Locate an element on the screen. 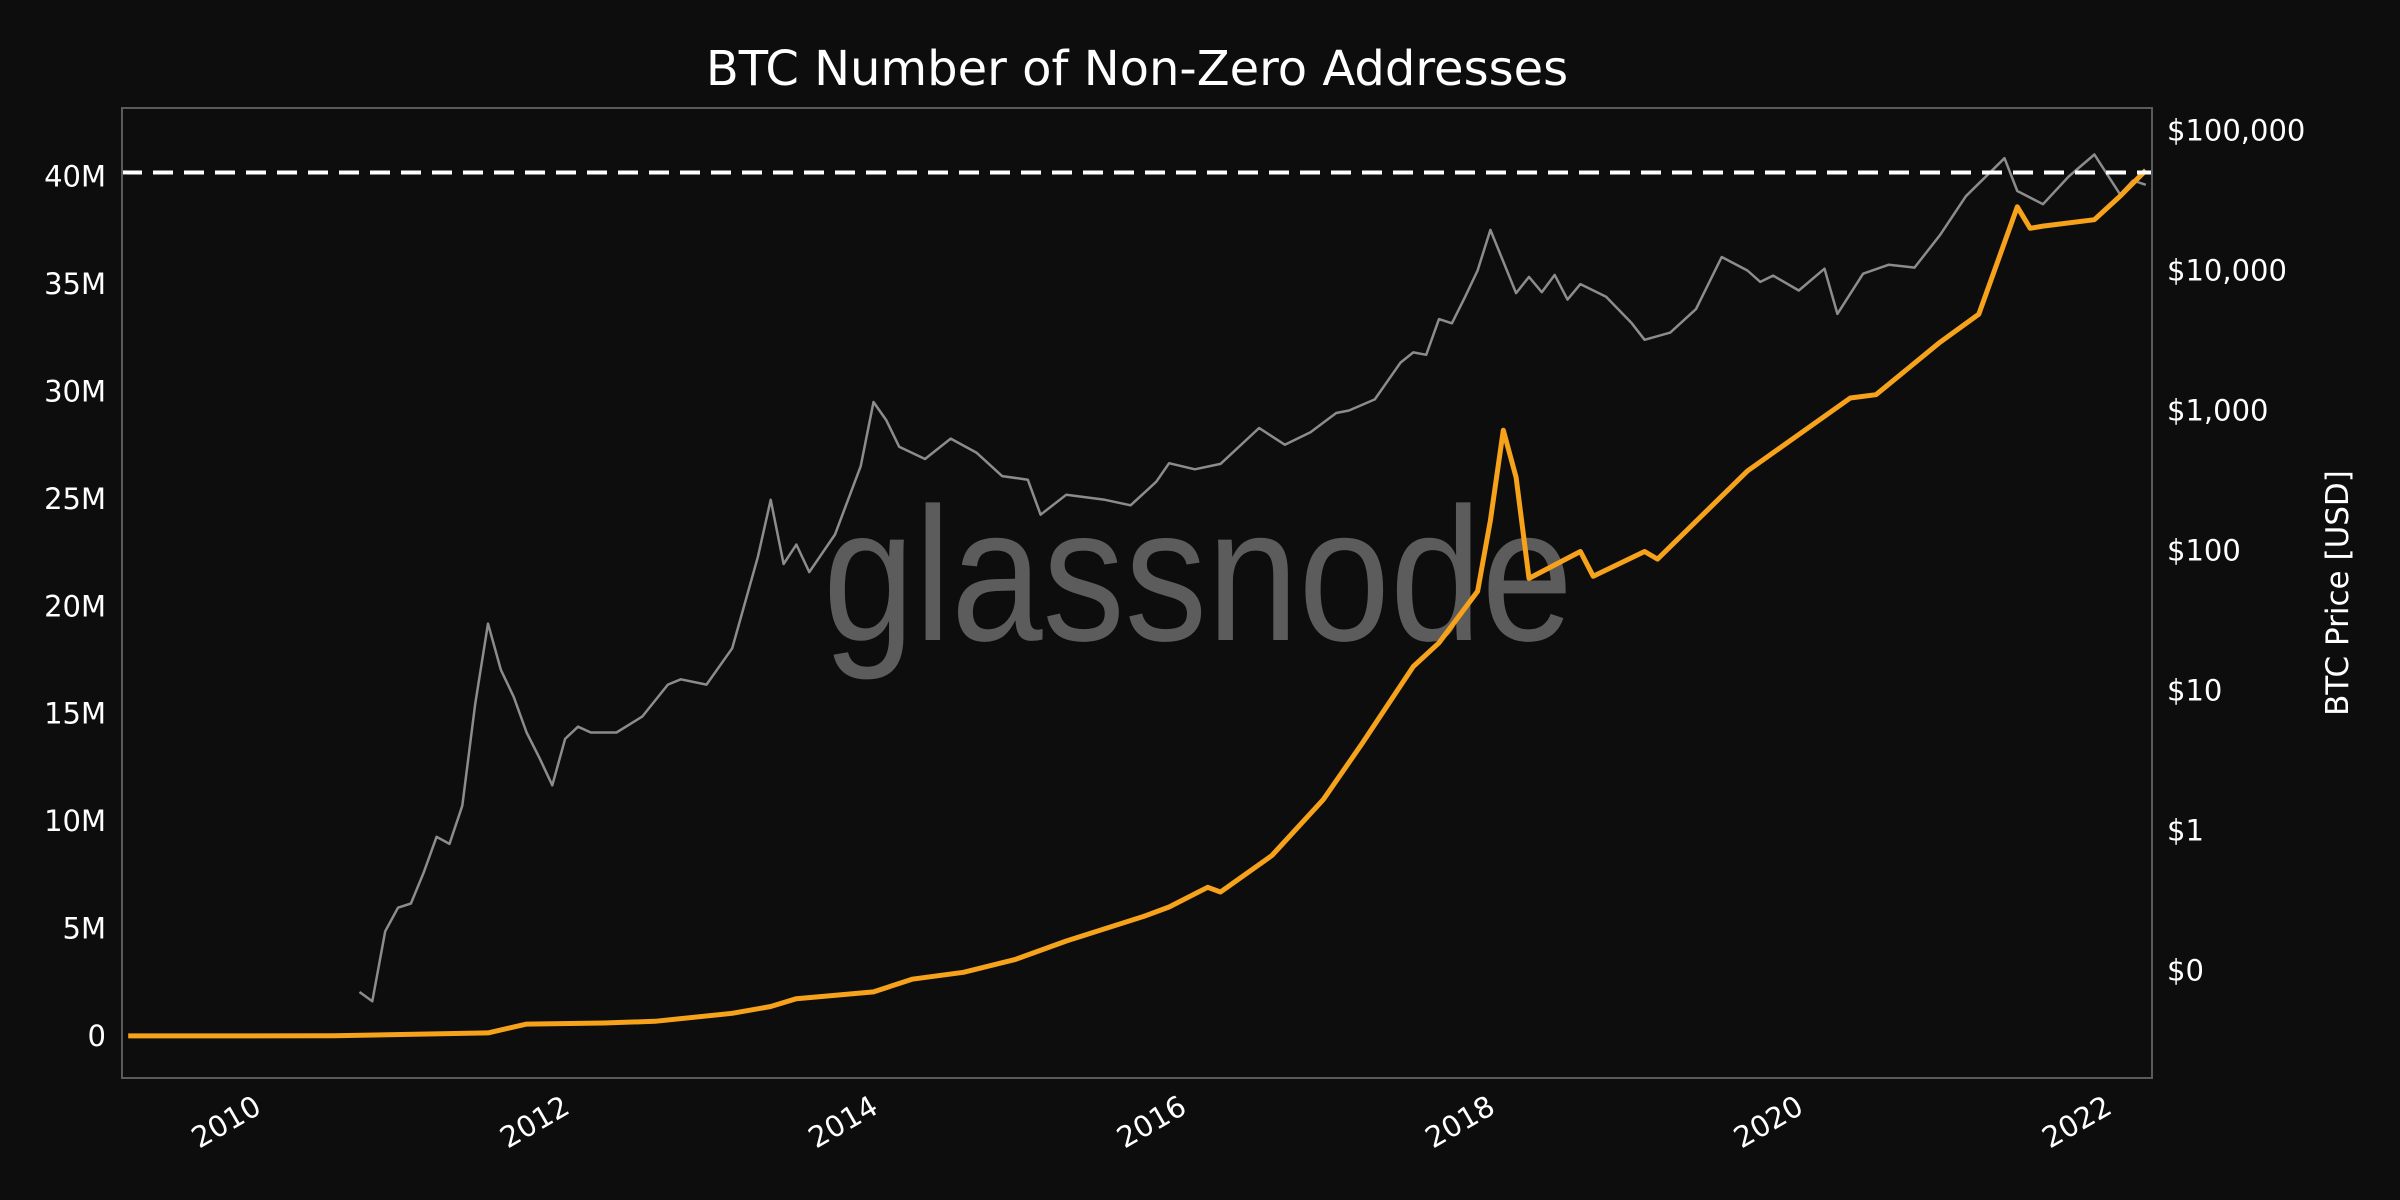 This screenshot has width=2400, height=1200. right-tick-label: $10,000 is located at coordinates (2227, 271).